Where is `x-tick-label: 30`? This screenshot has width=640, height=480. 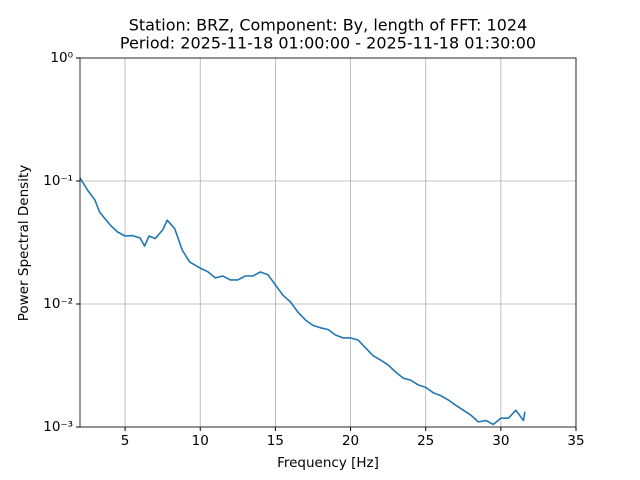 x-tick-label: 30 is located at coordinates (500, 441).